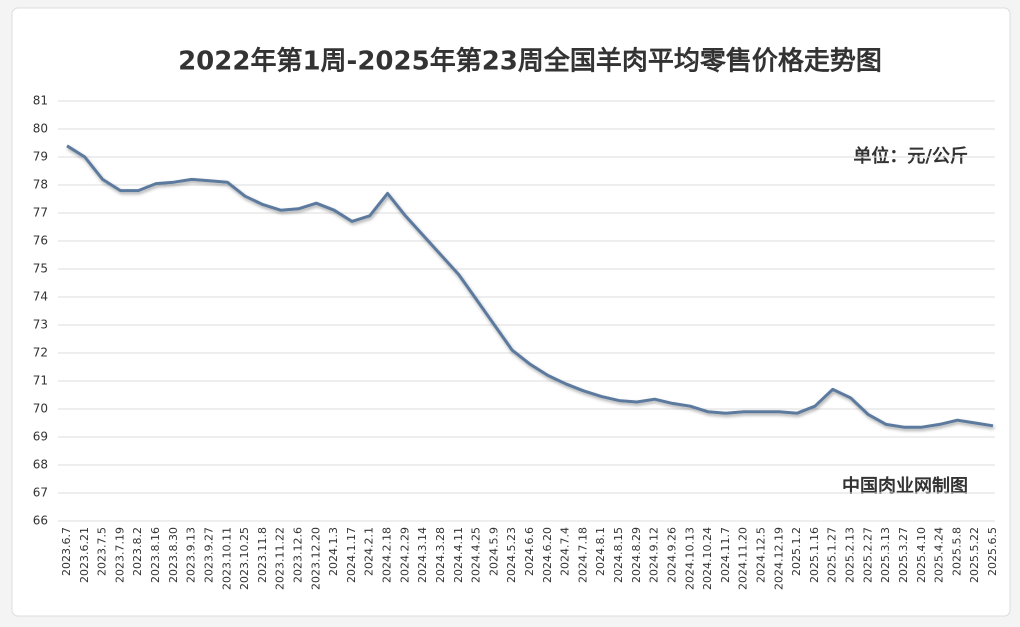 The width and height of the screenshot is (1020, 627). What do you see at coordinates (40, 353) in the screenshot?
I see `y-tick-label: 72` at bounding box center [40, 353].